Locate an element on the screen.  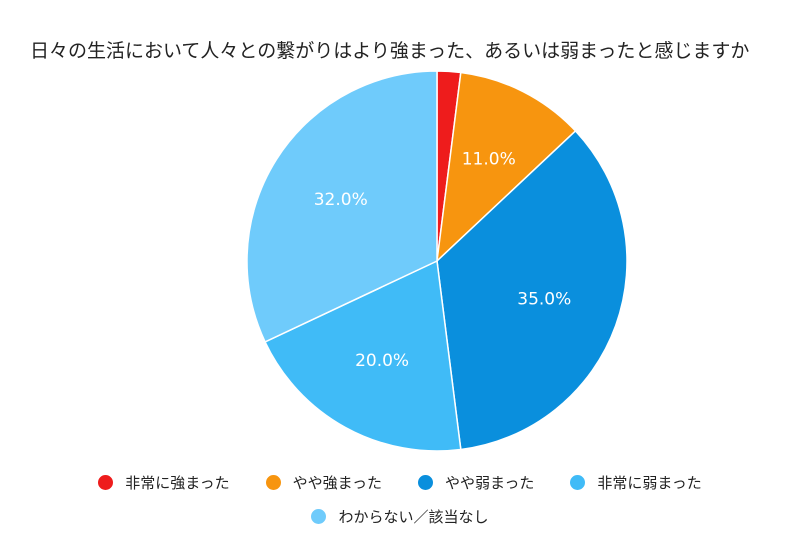
legend-item: 非常に弱まった is located at coordinates (636, 482).